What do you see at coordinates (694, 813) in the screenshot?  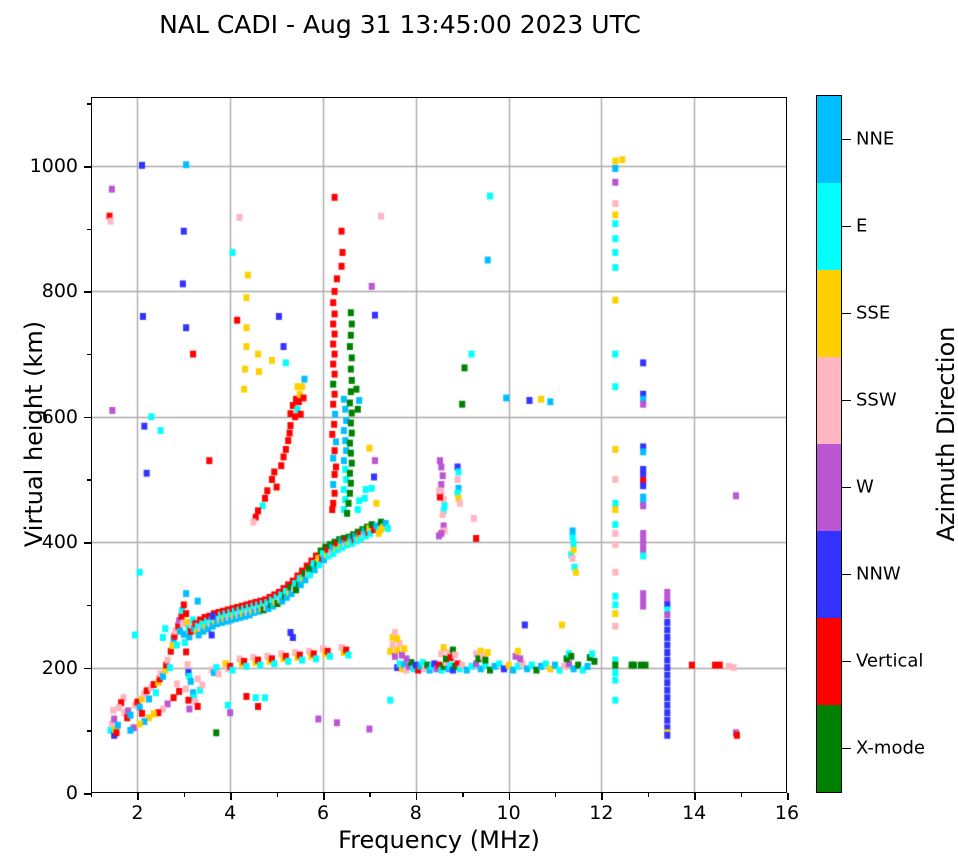 I see `x-tick-label: 14` at bounding box center [694, 813].